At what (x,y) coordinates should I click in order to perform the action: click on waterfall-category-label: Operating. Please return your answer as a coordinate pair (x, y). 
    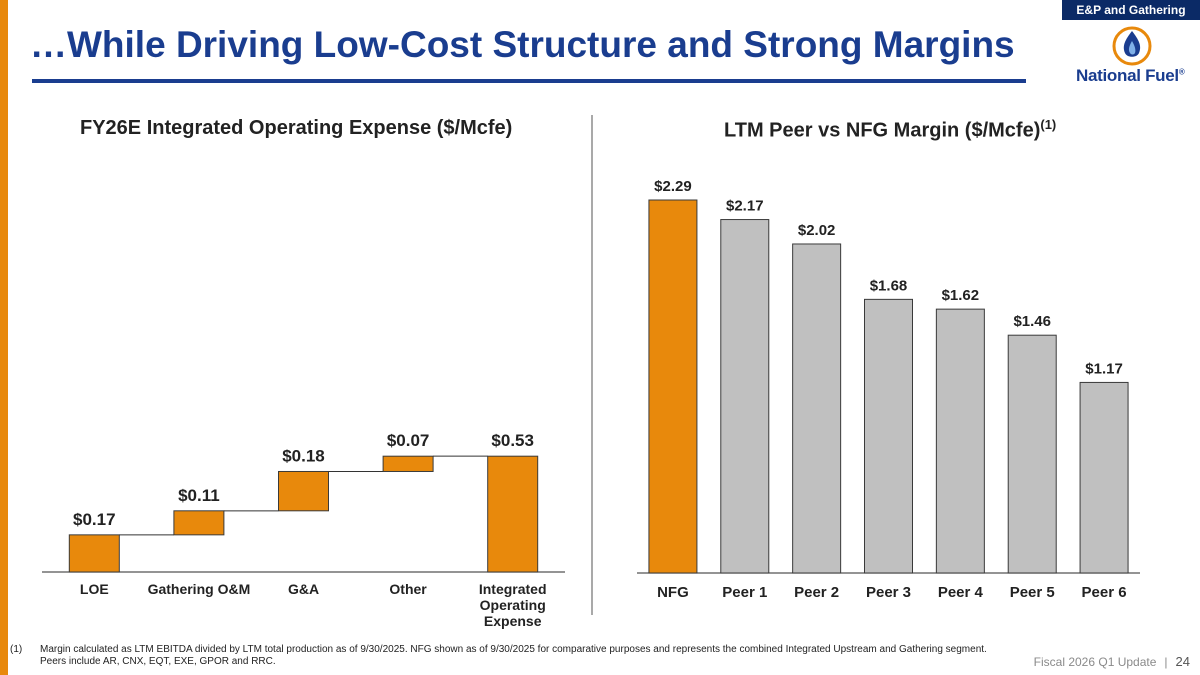
    Looking at the image, I should click on (513, 605).